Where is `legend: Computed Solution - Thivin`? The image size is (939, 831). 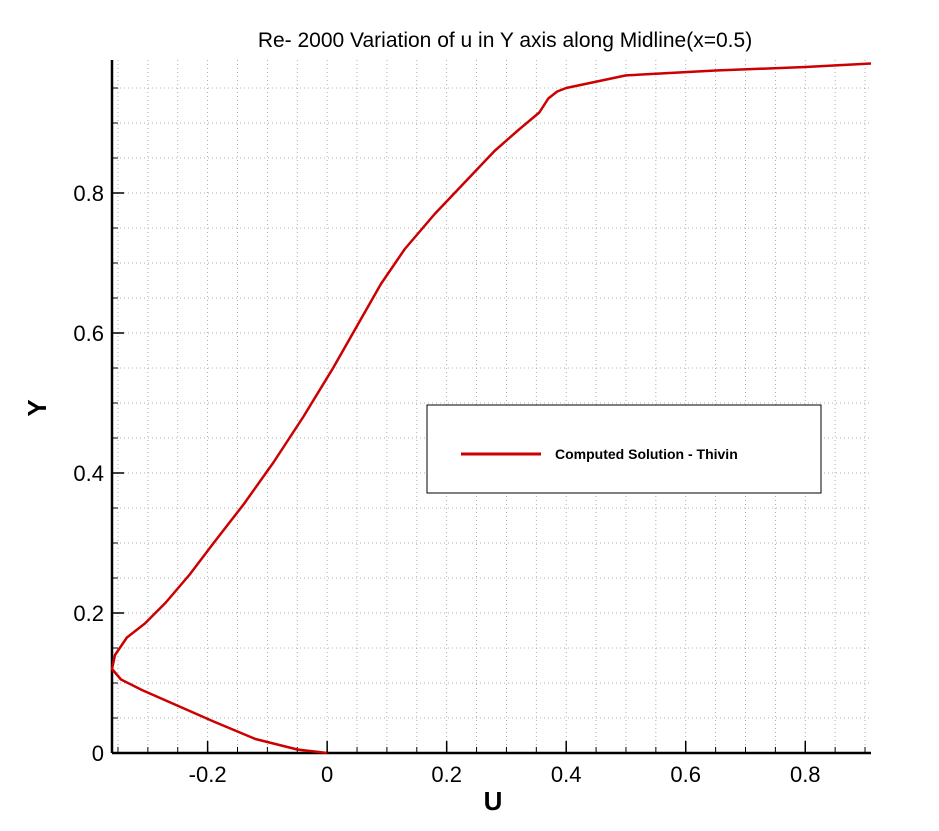 legend: Computed Solution - Thivin is located at coordinates (624, 449).